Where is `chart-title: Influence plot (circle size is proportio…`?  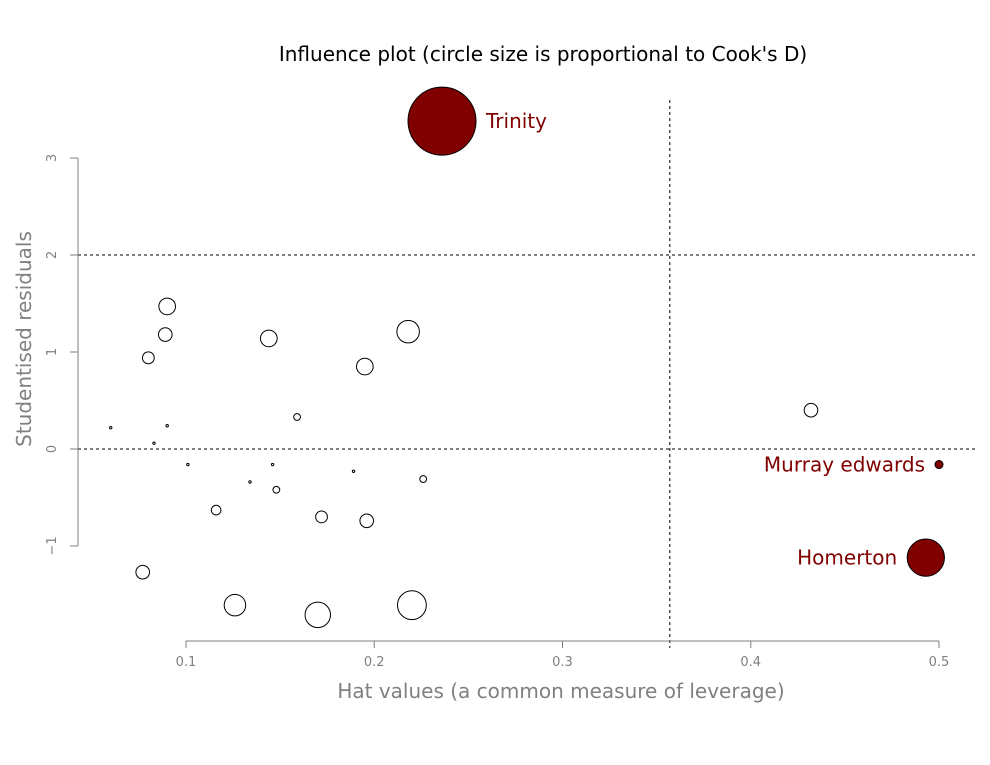
chart-title: Influence plot (circle size is proportio… is located at coordinates (543, 54).